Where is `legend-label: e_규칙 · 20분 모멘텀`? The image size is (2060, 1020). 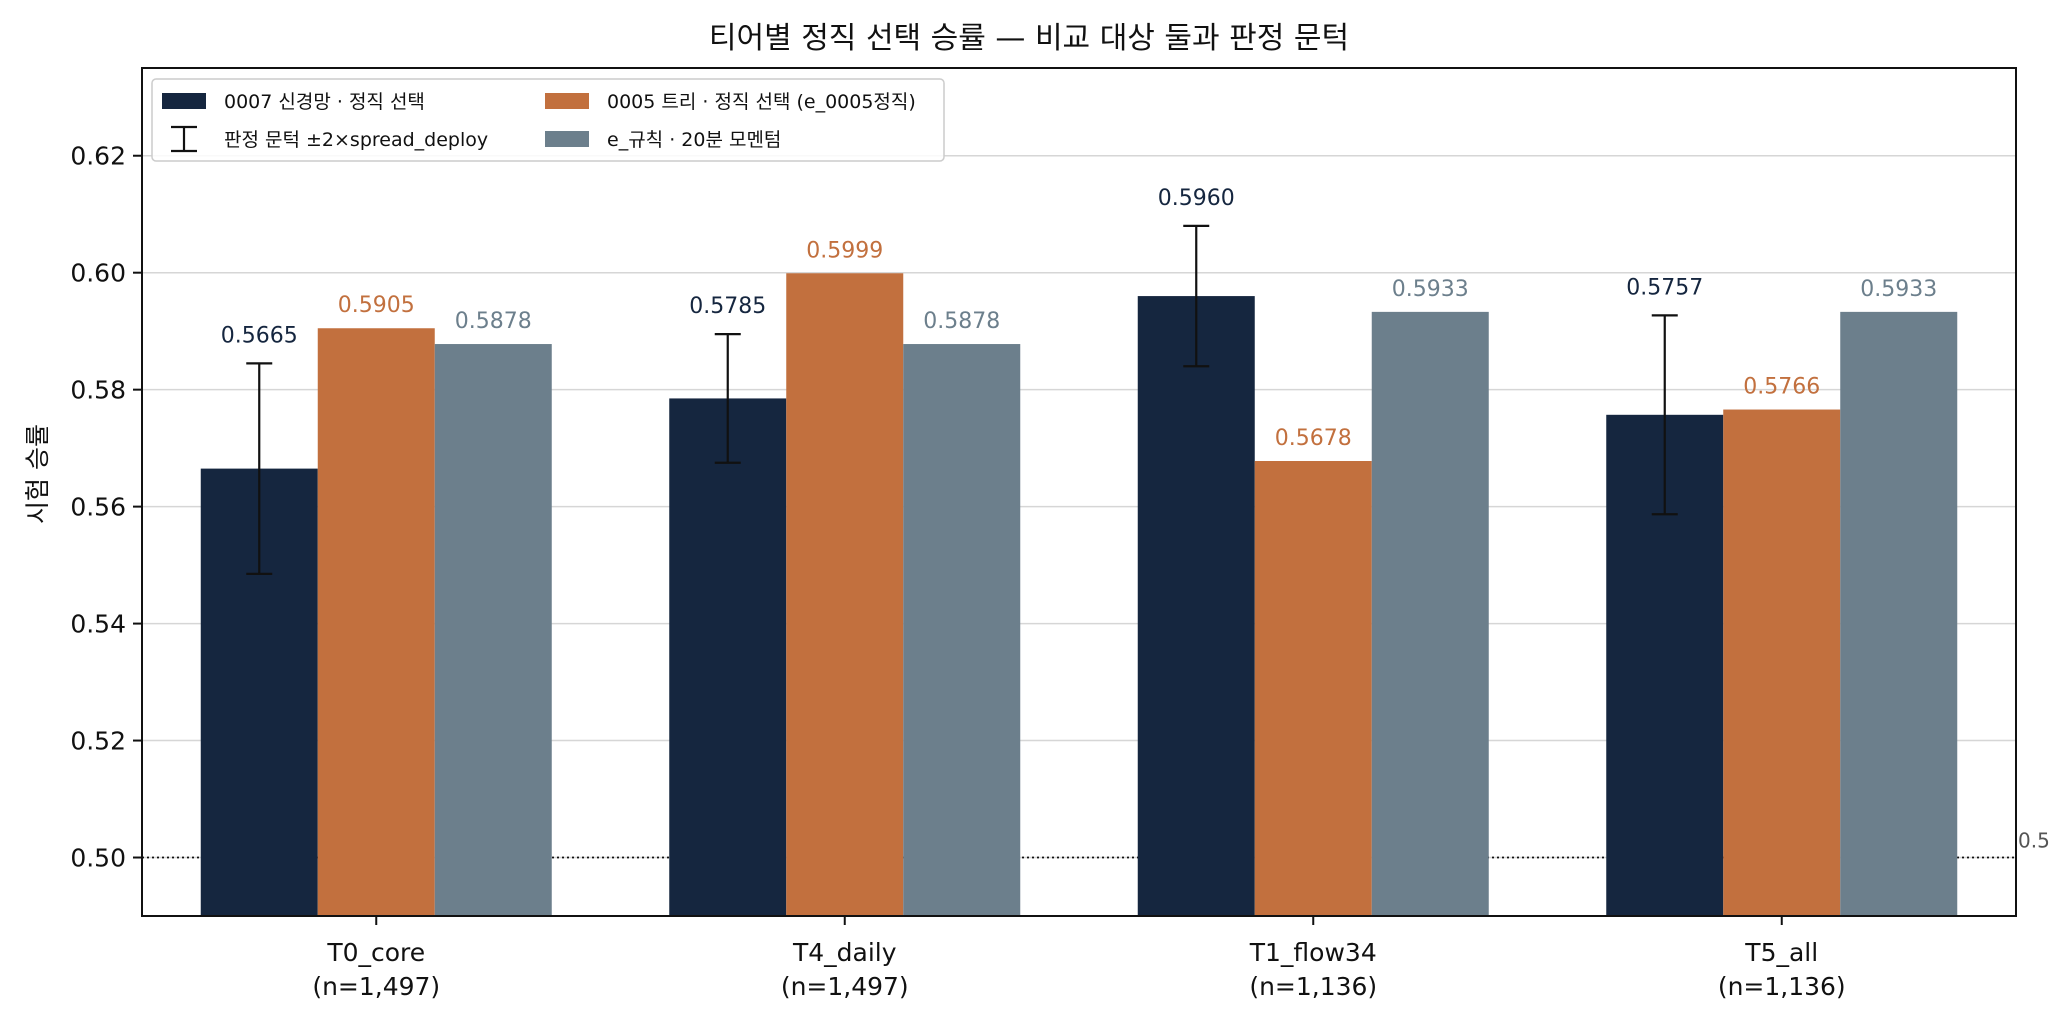 legend-label: e_규칙 · 20분 모멘텀 is located at coordinates (694, 140).